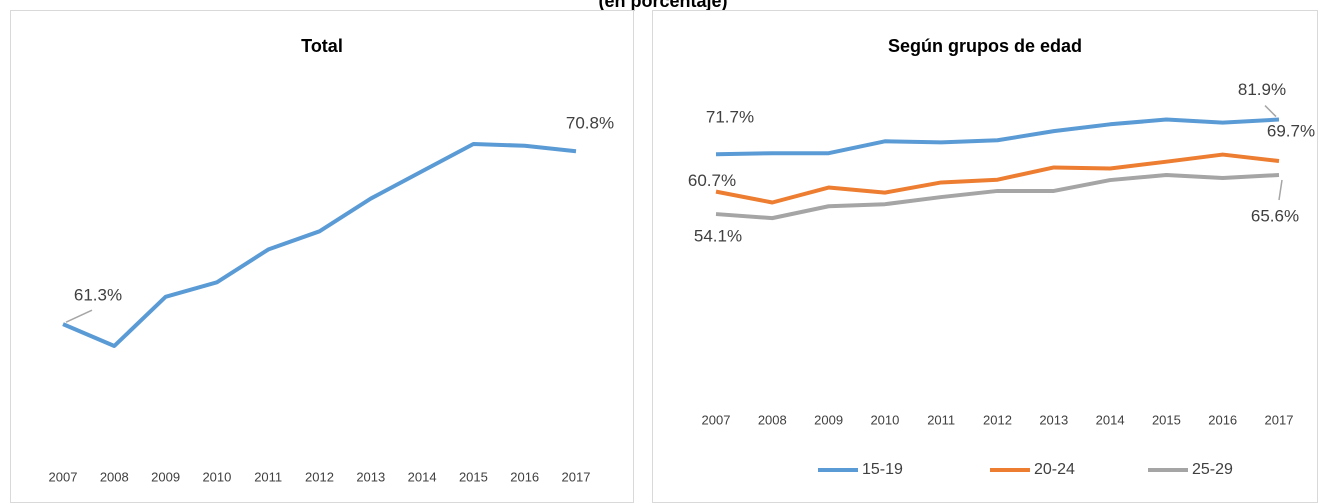  I want to click on data-label: 61.3%, so click(98, 295).